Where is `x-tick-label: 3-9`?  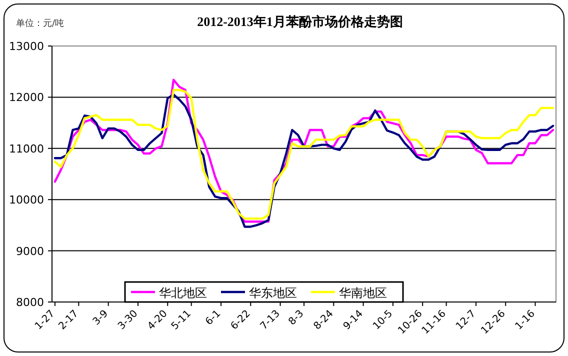 x-tick-label: 3-9 is located at coordinates (100, 318).